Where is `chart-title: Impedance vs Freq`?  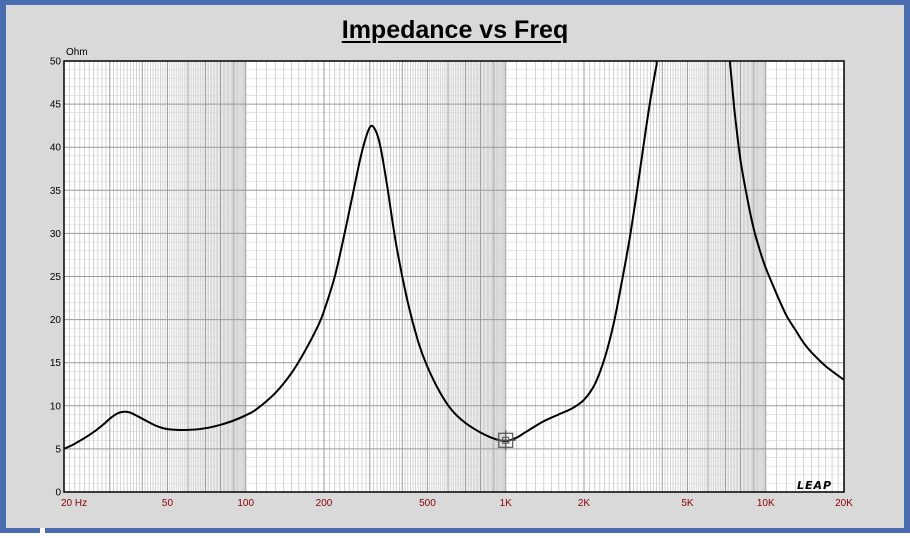 chart-title: Impedance vs Freq is located at coordinates (455, 30).